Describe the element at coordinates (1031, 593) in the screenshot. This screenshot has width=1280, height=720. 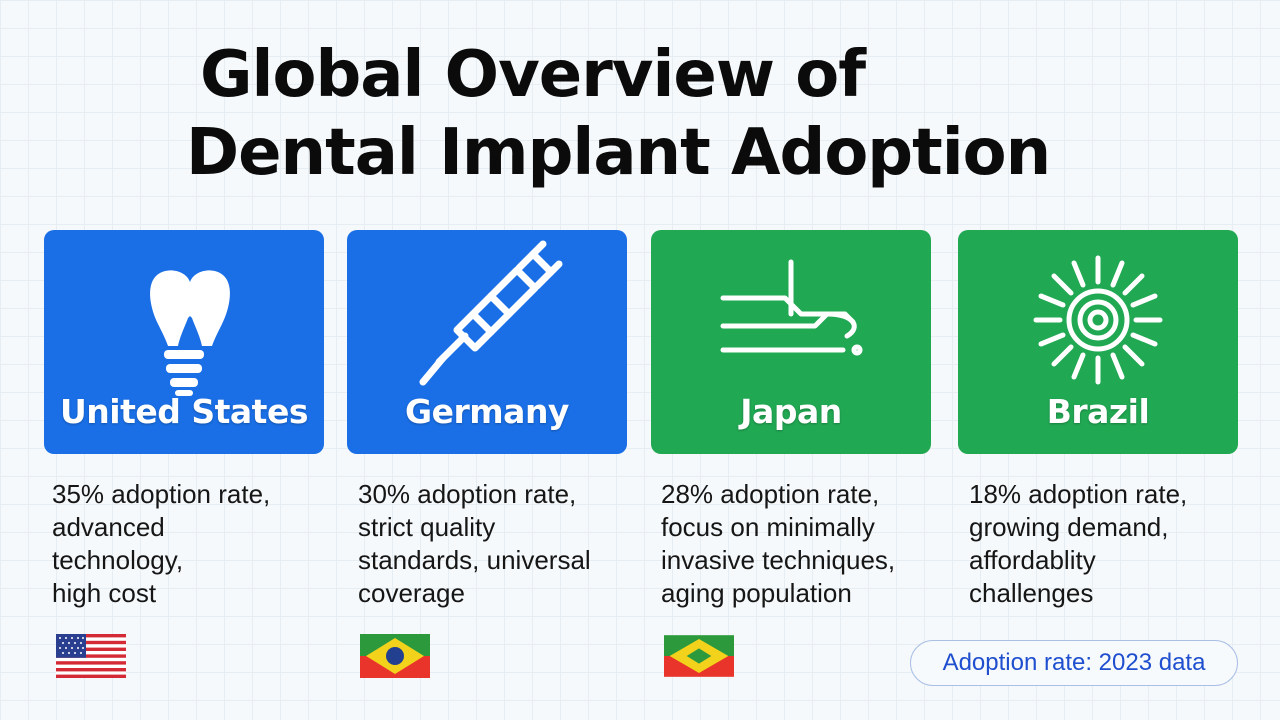
I see `description-line: challenges` at that location.